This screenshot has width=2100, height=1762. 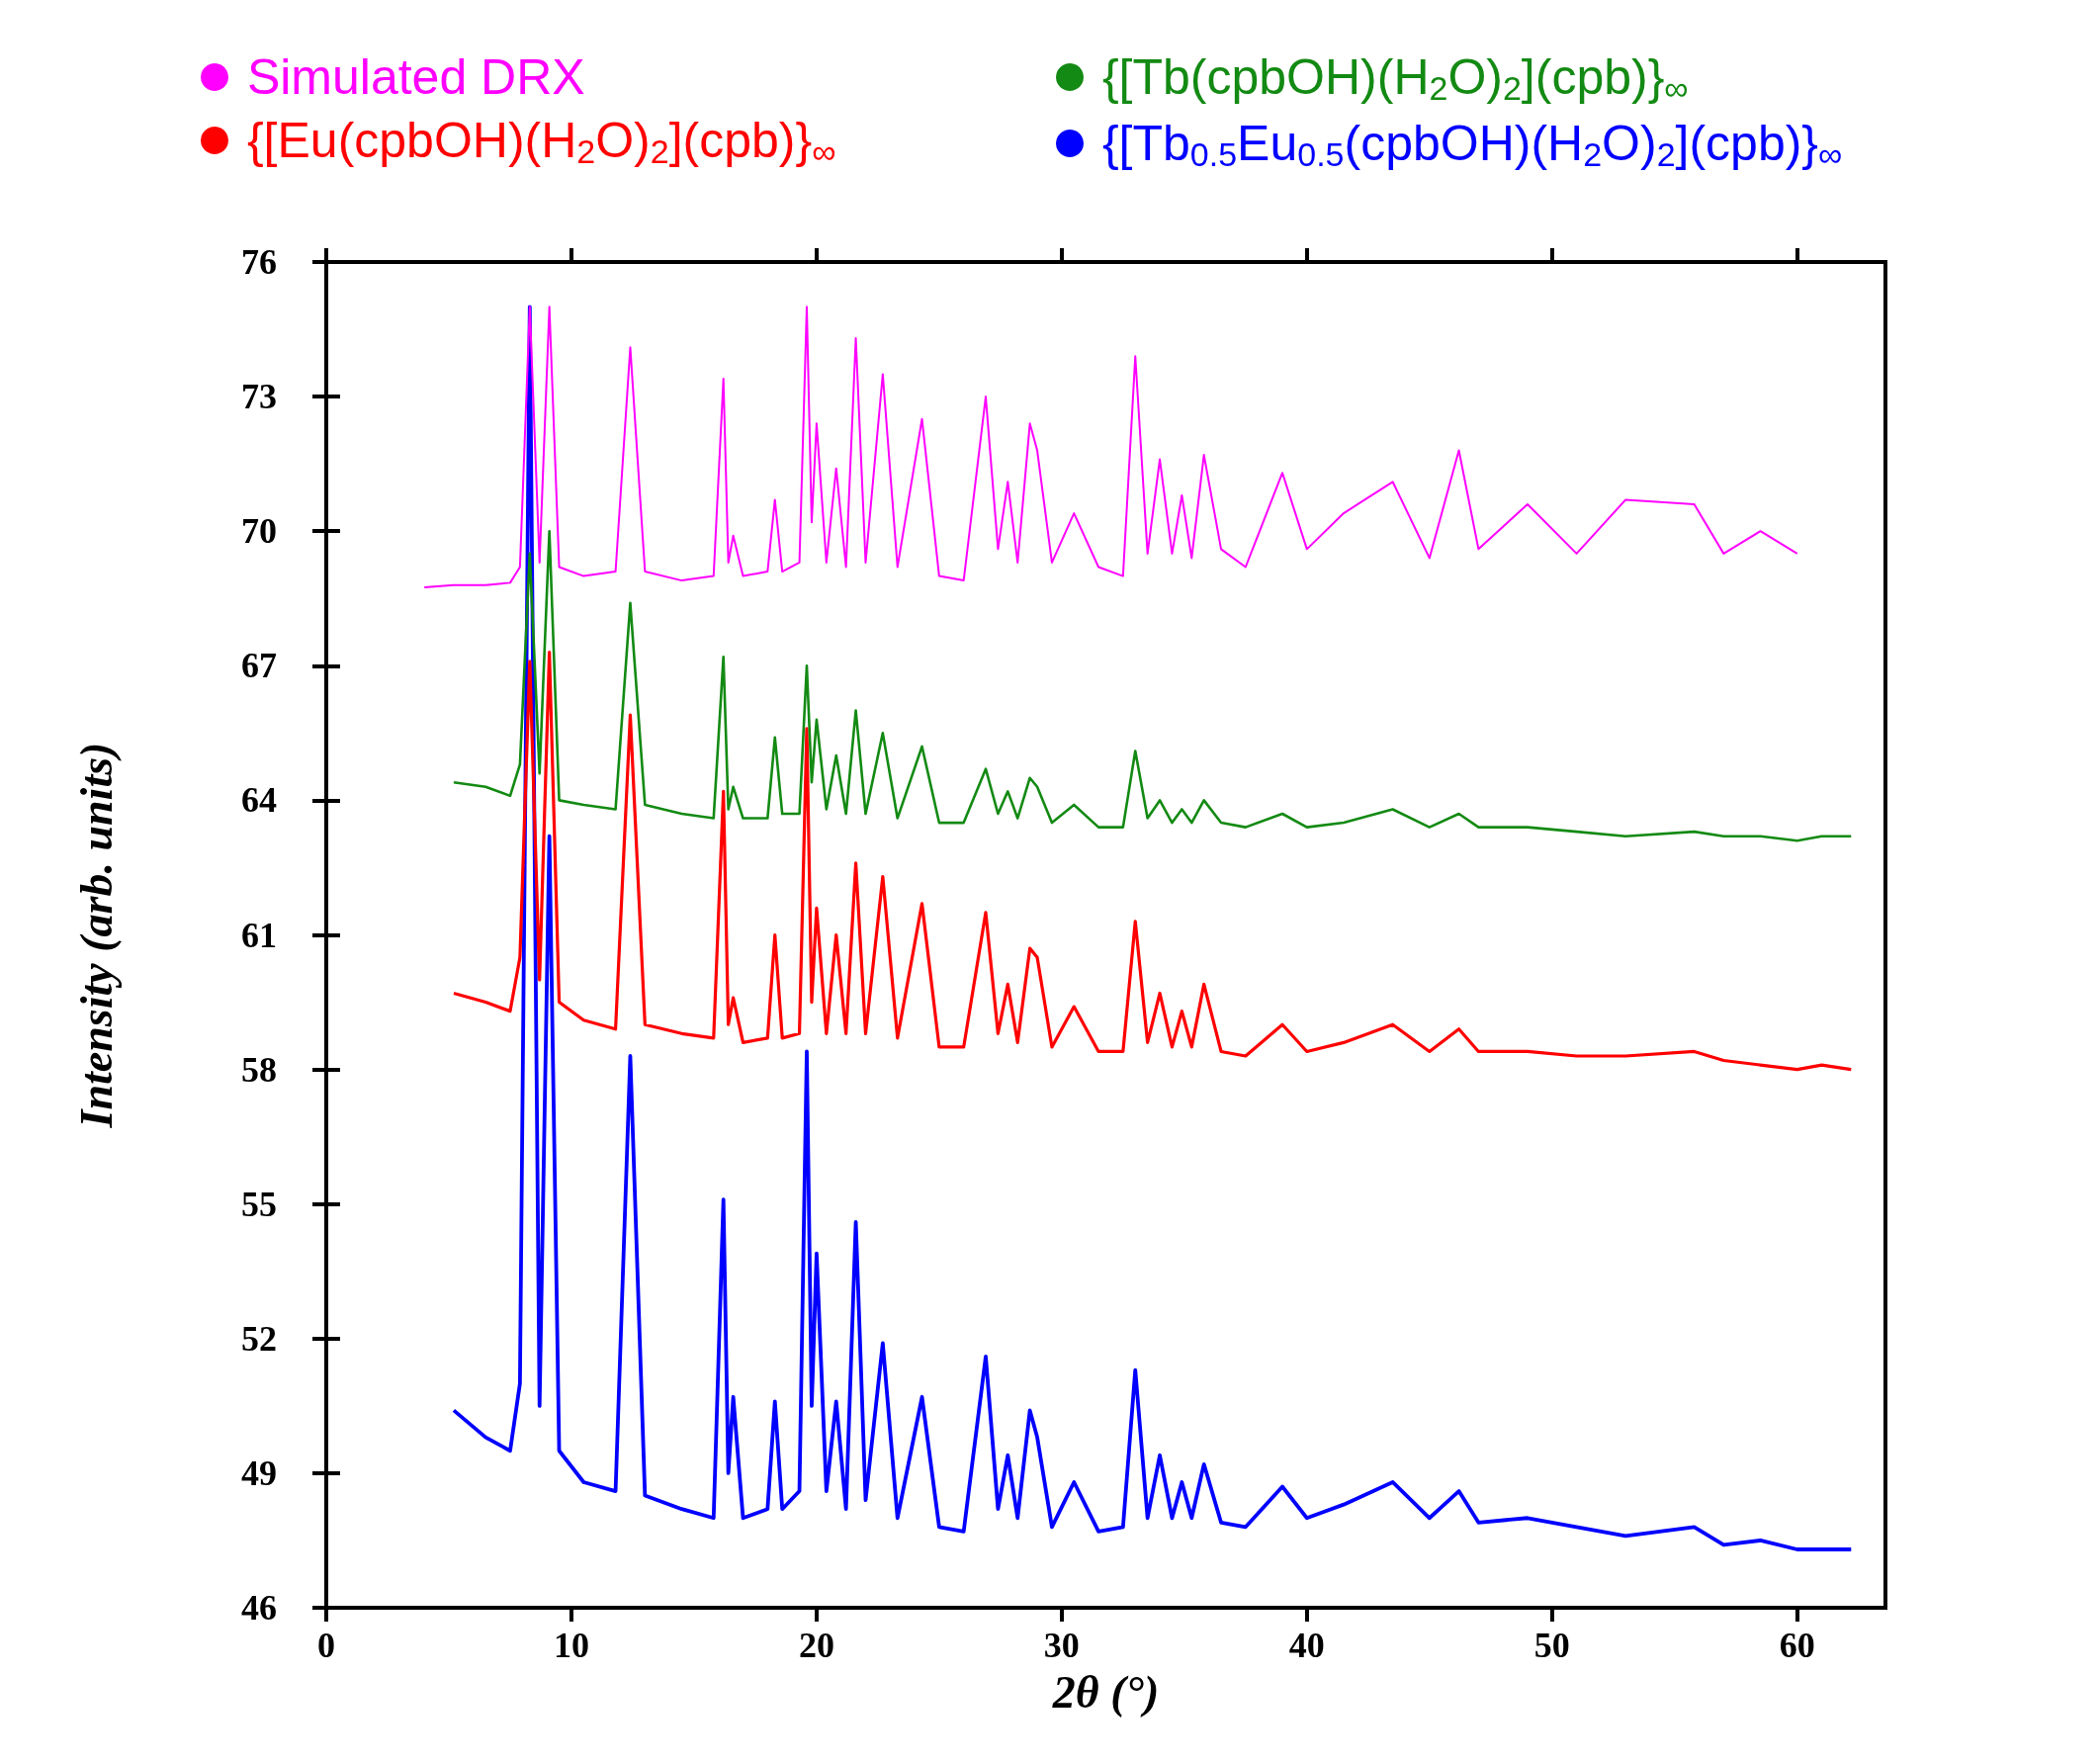 I want to click on y-tick-label: 58, so click(x=259, y=1070).